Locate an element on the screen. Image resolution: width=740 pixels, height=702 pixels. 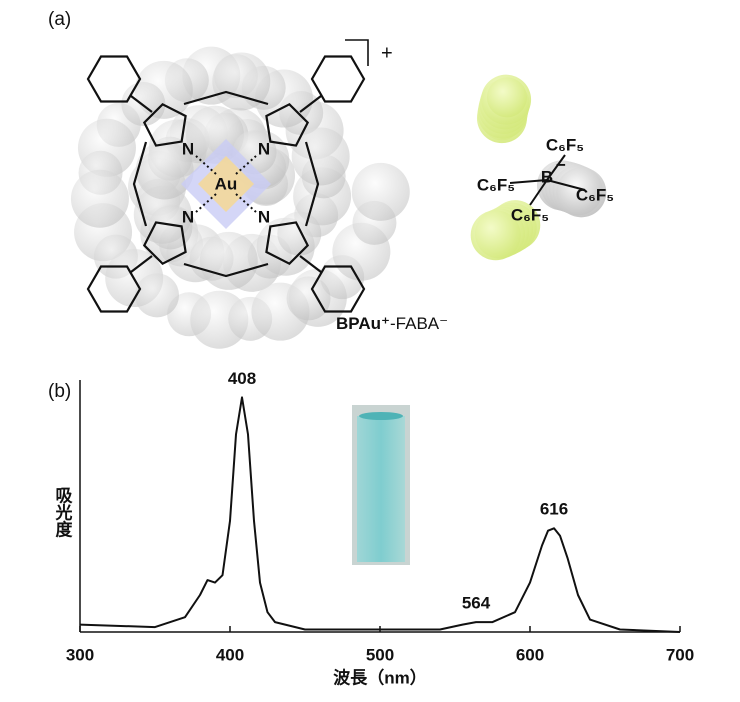
atom-label: B is located at coordinates (547, 176).